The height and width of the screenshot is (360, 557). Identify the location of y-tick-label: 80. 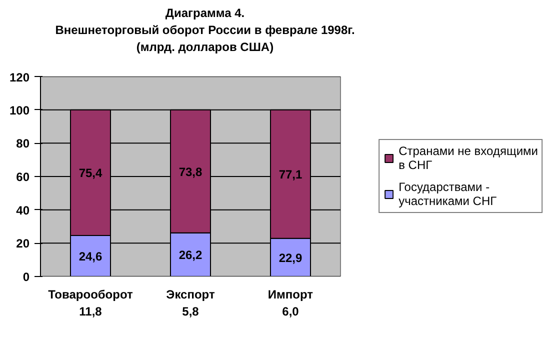
(23, 143).